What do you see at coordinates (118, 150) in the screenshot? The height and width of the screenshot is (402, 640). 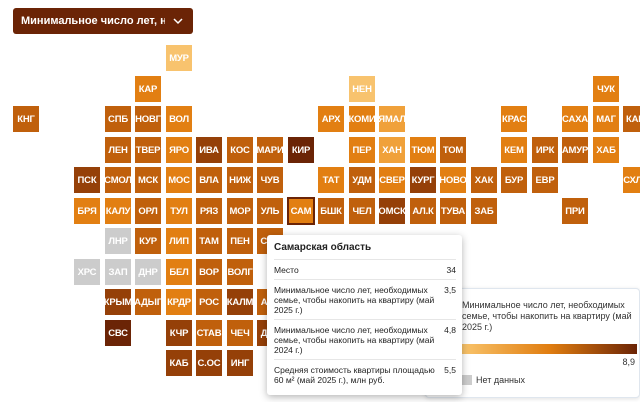 I see `region-tile: ЛЕН` at bounding box center [118, 150].